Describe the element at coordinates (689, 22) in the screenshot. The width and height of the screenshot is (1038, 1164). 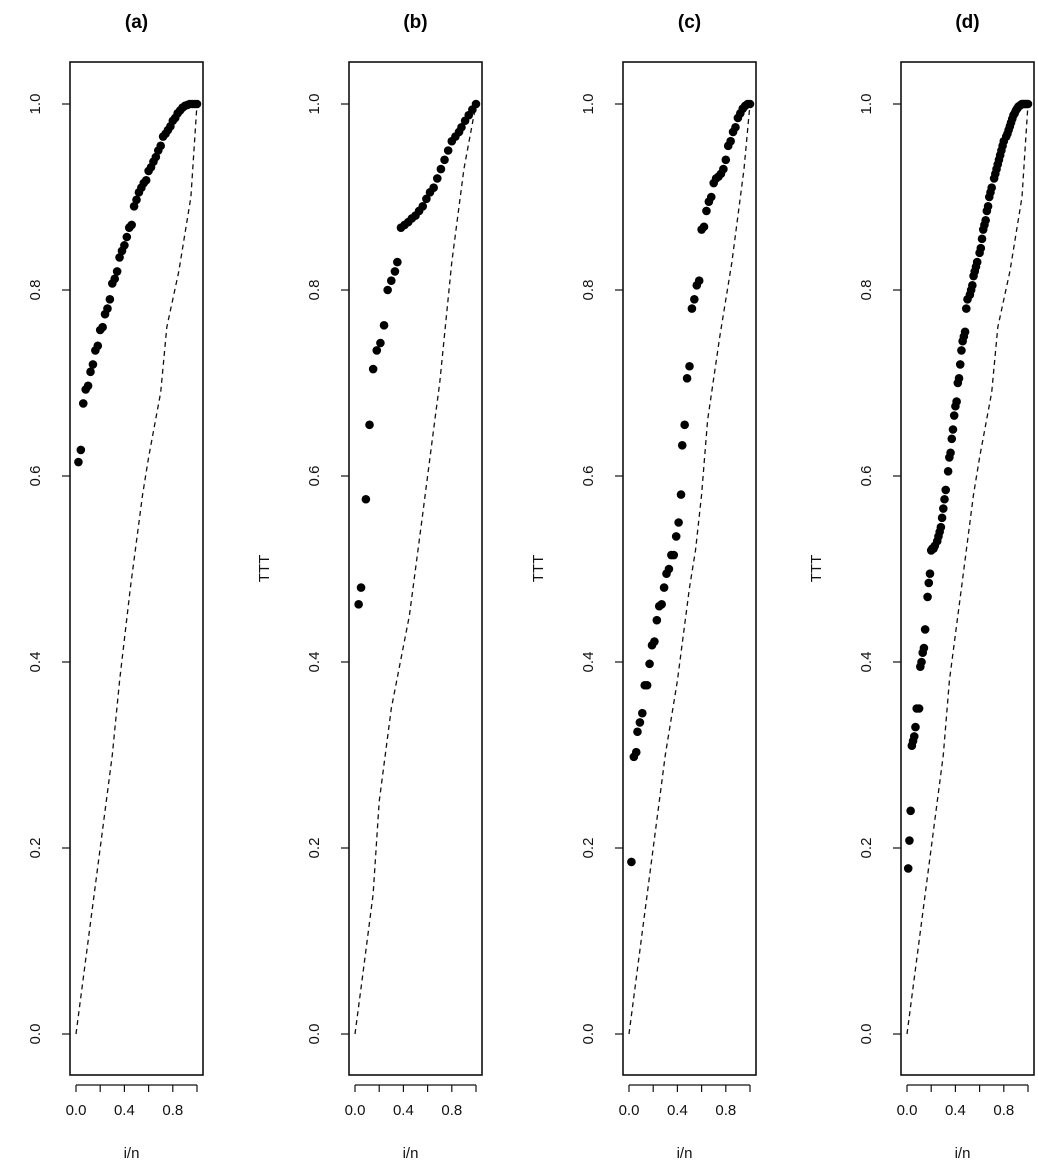
I see `panel-title: (c)` at that location.